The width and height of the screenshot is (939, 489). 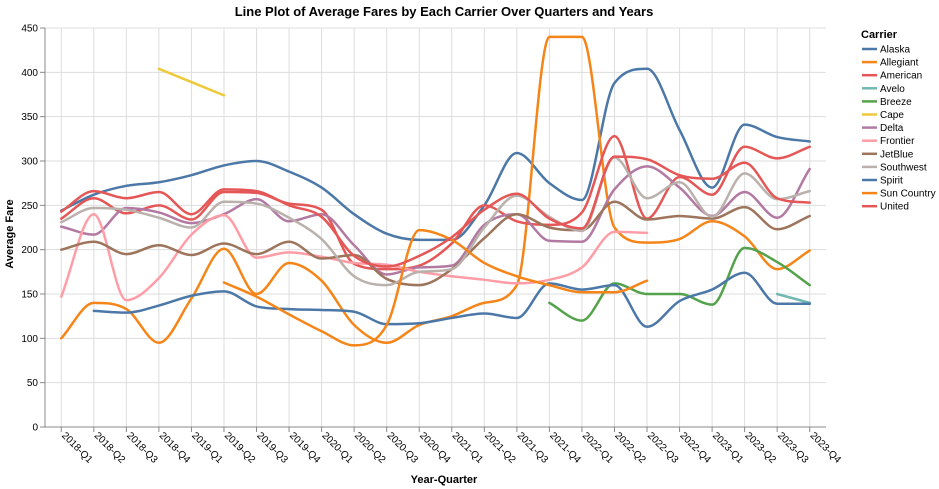 I want to click on y-tick-label: 400, so click(x=29, y=73).